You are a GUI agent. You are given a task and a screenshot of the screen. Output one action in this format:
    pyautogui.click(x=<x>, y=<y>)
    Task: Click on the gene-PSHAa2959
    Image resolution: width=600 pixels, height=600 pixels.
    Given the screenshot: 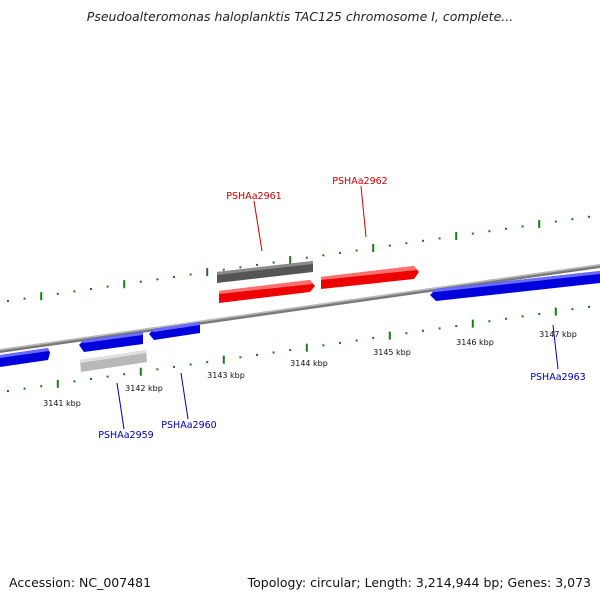 What is the action you would take?
    pyautogui.click(x=111, y=342)
    